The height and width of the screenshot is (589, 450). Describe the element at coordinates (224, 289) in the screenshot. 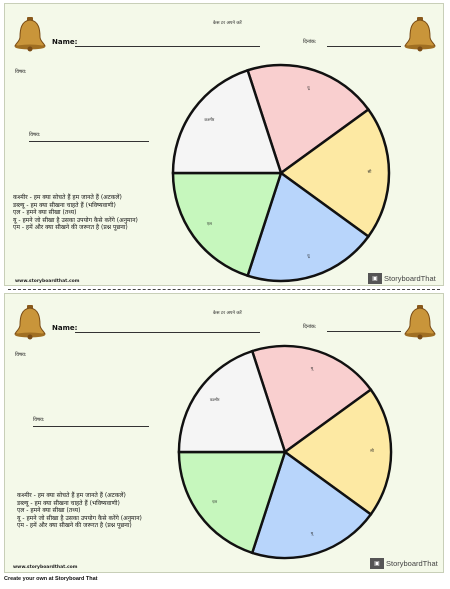

I see `cut-line` at that location.